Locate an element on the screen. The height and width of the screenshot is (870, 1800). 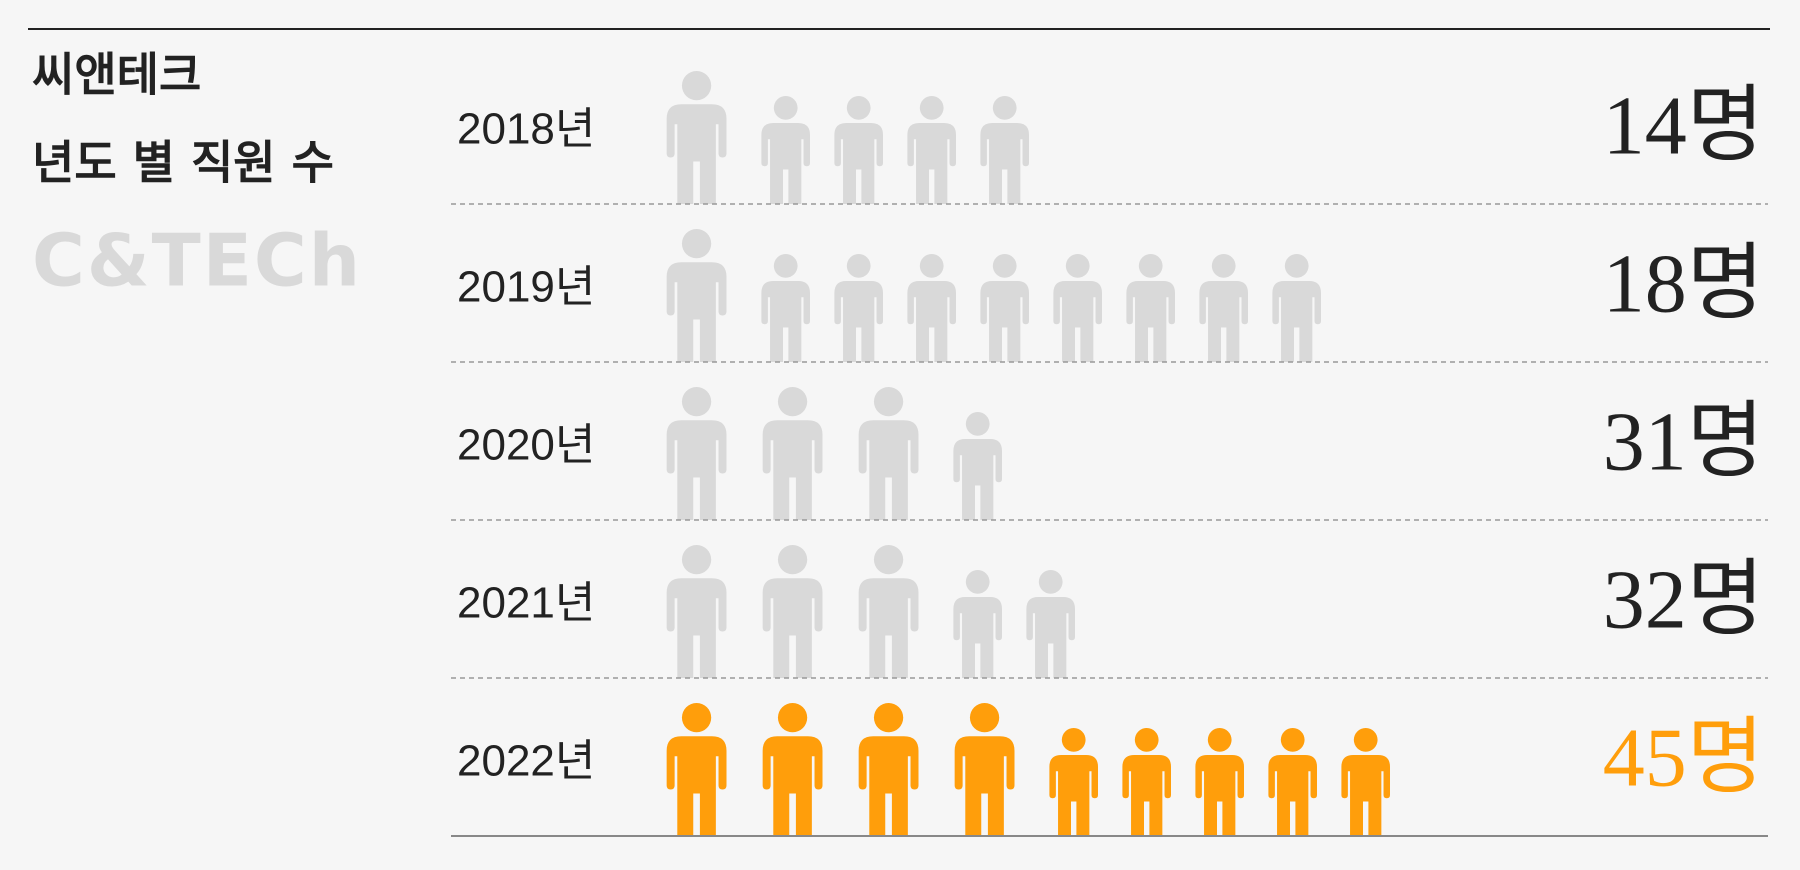
logo: C&TECh is located at coordinates (197, 261).